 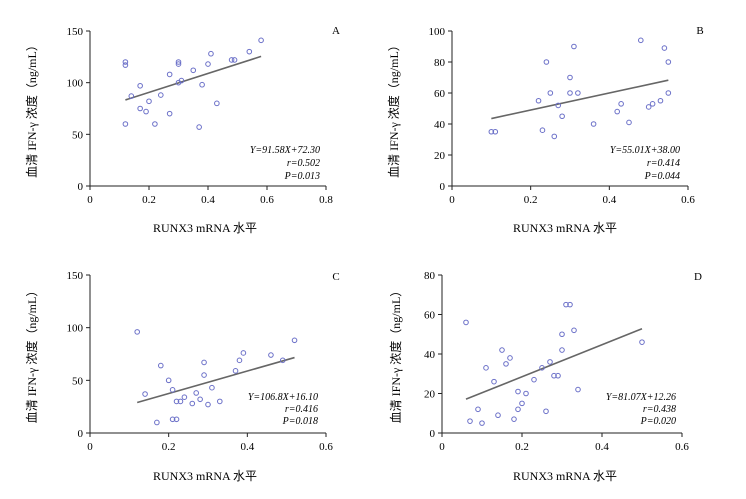 I want to click on stat-annotation: P=0.013, so click(x=302, y=176).